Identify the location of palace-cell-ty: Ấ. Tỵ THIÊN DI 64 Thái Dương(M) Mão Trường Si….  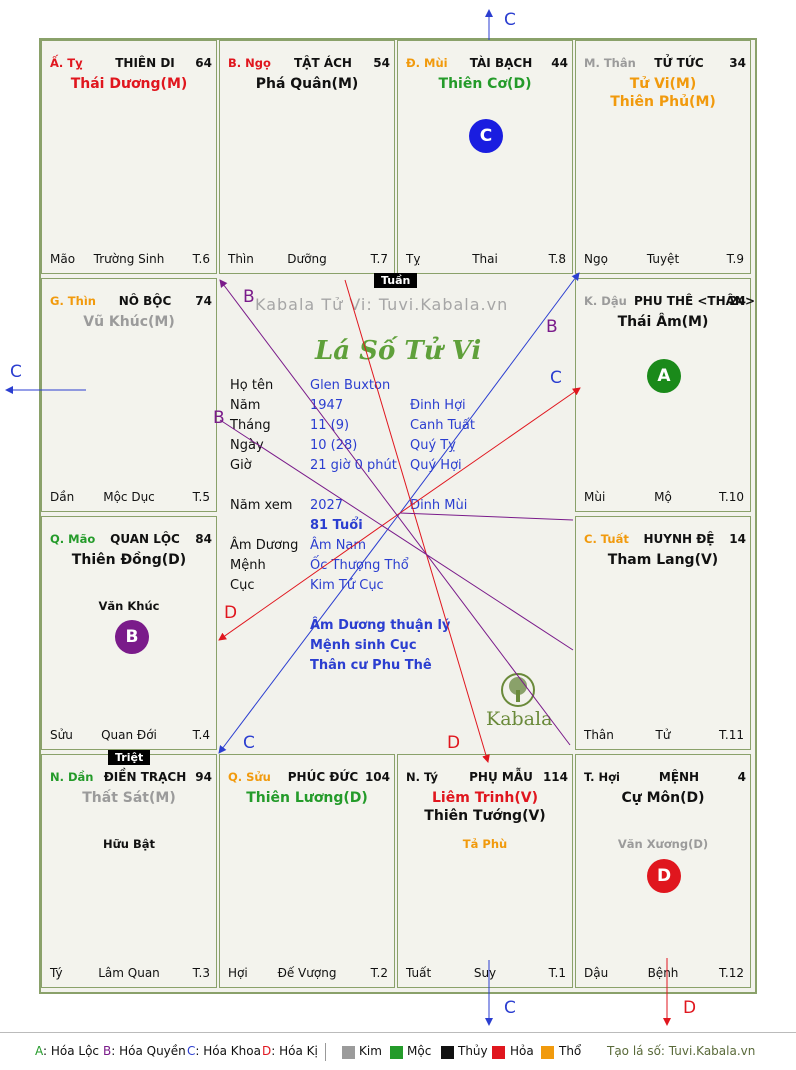
(129, 157).